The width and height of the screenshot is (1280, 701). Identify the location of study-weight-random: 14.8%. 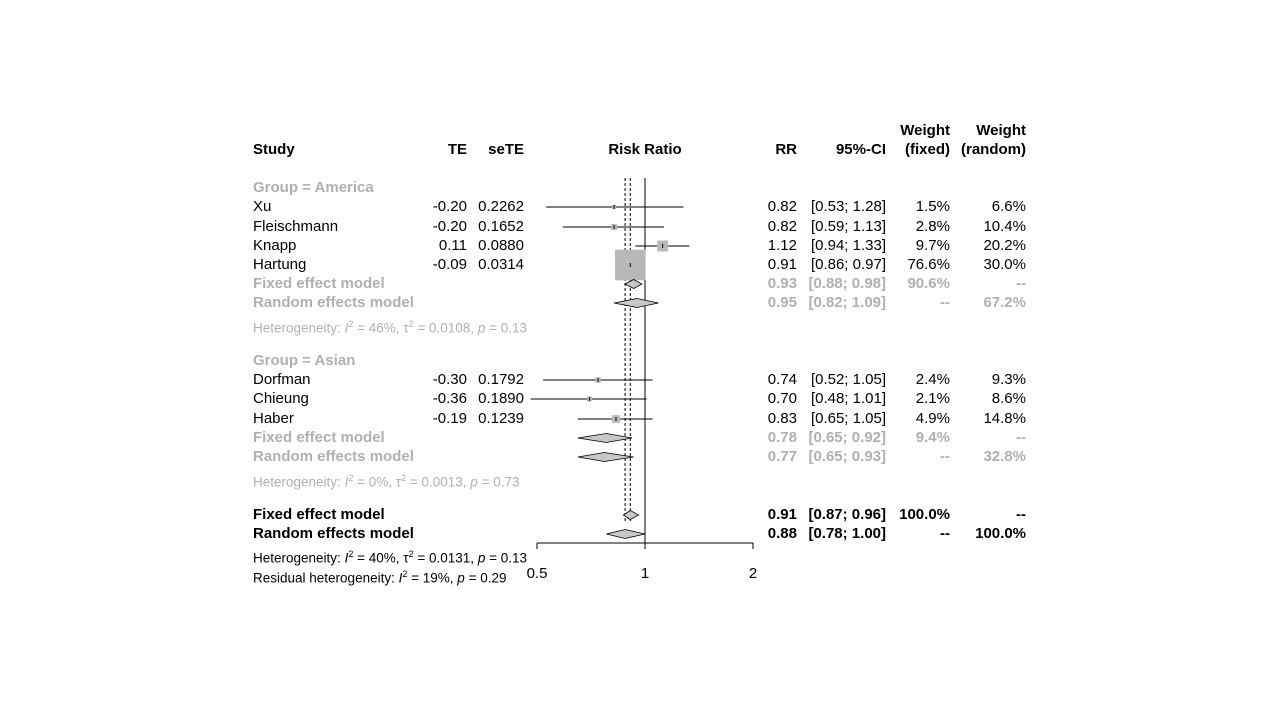
(1004, 418).